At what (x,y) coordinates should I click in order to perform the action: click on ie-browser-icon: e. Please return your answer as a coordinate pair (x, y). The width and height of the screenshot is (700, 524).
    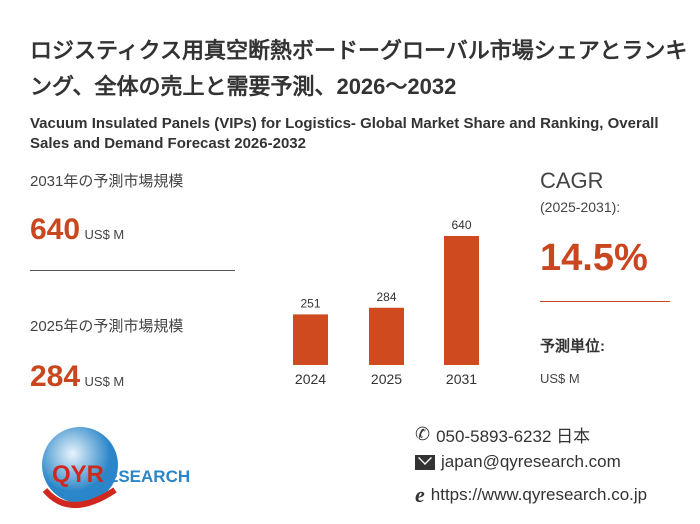
    Looking at the image, I should click on (420, 494).